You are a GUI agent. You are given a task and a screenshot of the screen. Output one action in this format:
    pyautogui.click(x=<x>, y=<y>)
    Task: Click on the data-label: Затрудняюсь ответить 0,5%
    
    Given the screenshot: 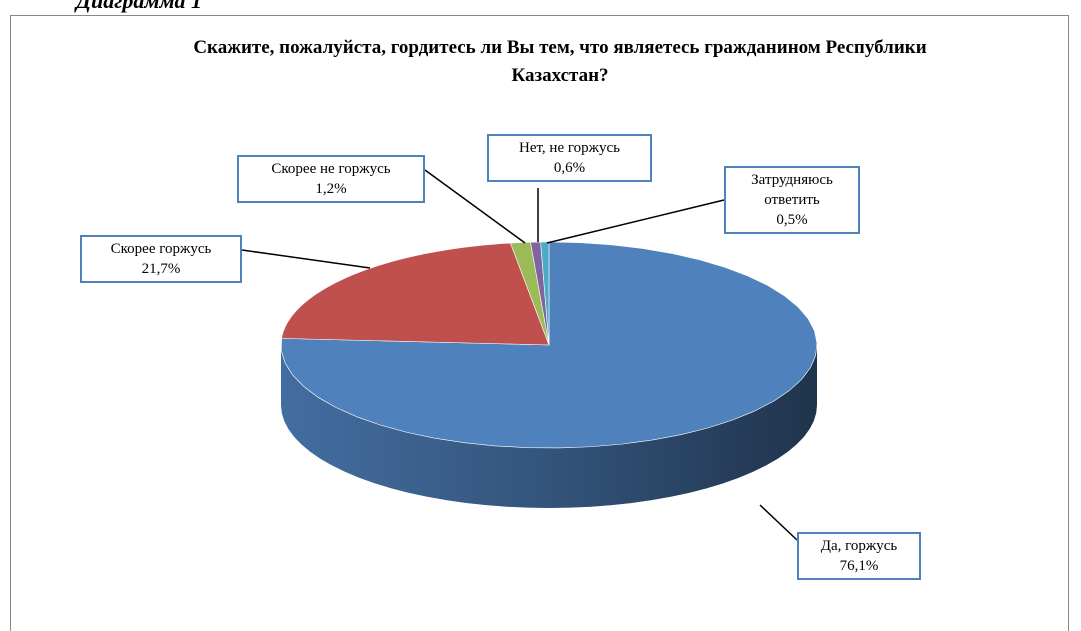 What is the action you would take?
    pyautogui.click(x=792, y=200)
    